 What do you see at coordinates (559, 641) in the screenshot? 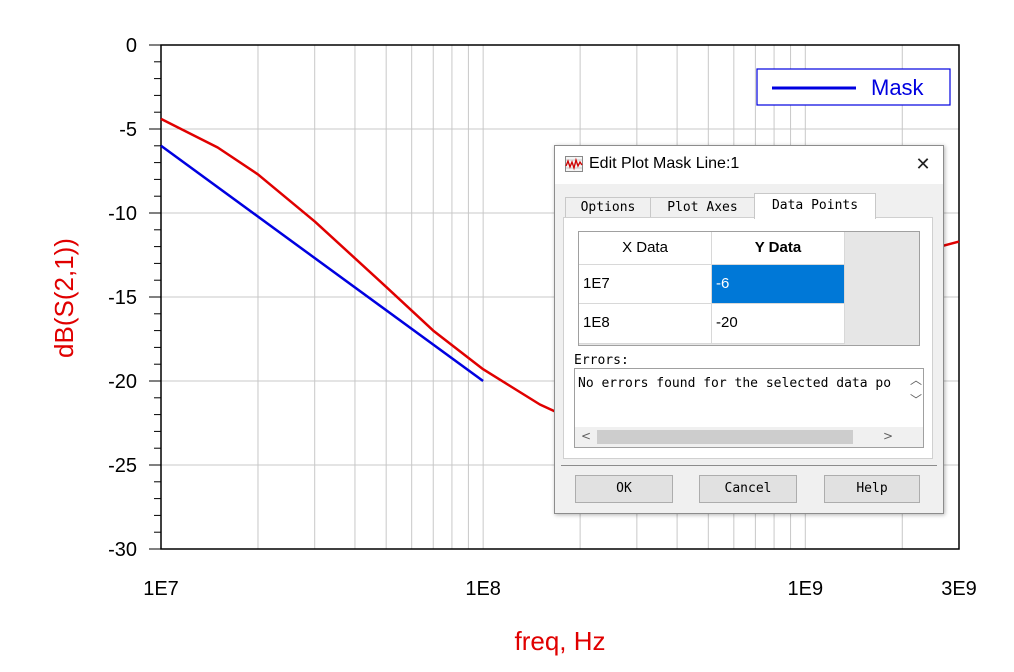
I see `x-axis-title: freq, Hz` at bounding box center [559, 641].